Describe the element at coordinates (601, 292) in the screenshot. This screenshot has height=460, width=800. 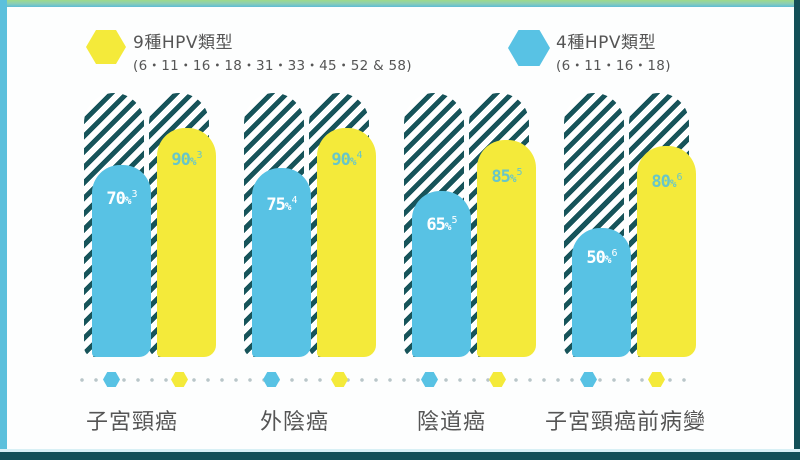
I see `bar-four-valent: 50%6` at that location.